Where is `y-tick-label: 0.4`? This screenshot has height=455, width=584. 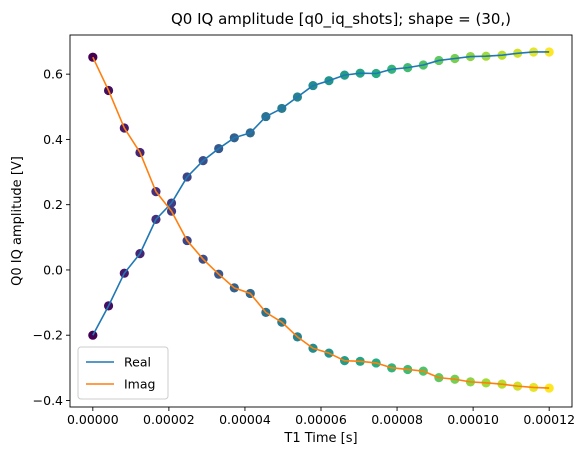 y-tick-label: 0.4 is located at coordinates (53, 139).